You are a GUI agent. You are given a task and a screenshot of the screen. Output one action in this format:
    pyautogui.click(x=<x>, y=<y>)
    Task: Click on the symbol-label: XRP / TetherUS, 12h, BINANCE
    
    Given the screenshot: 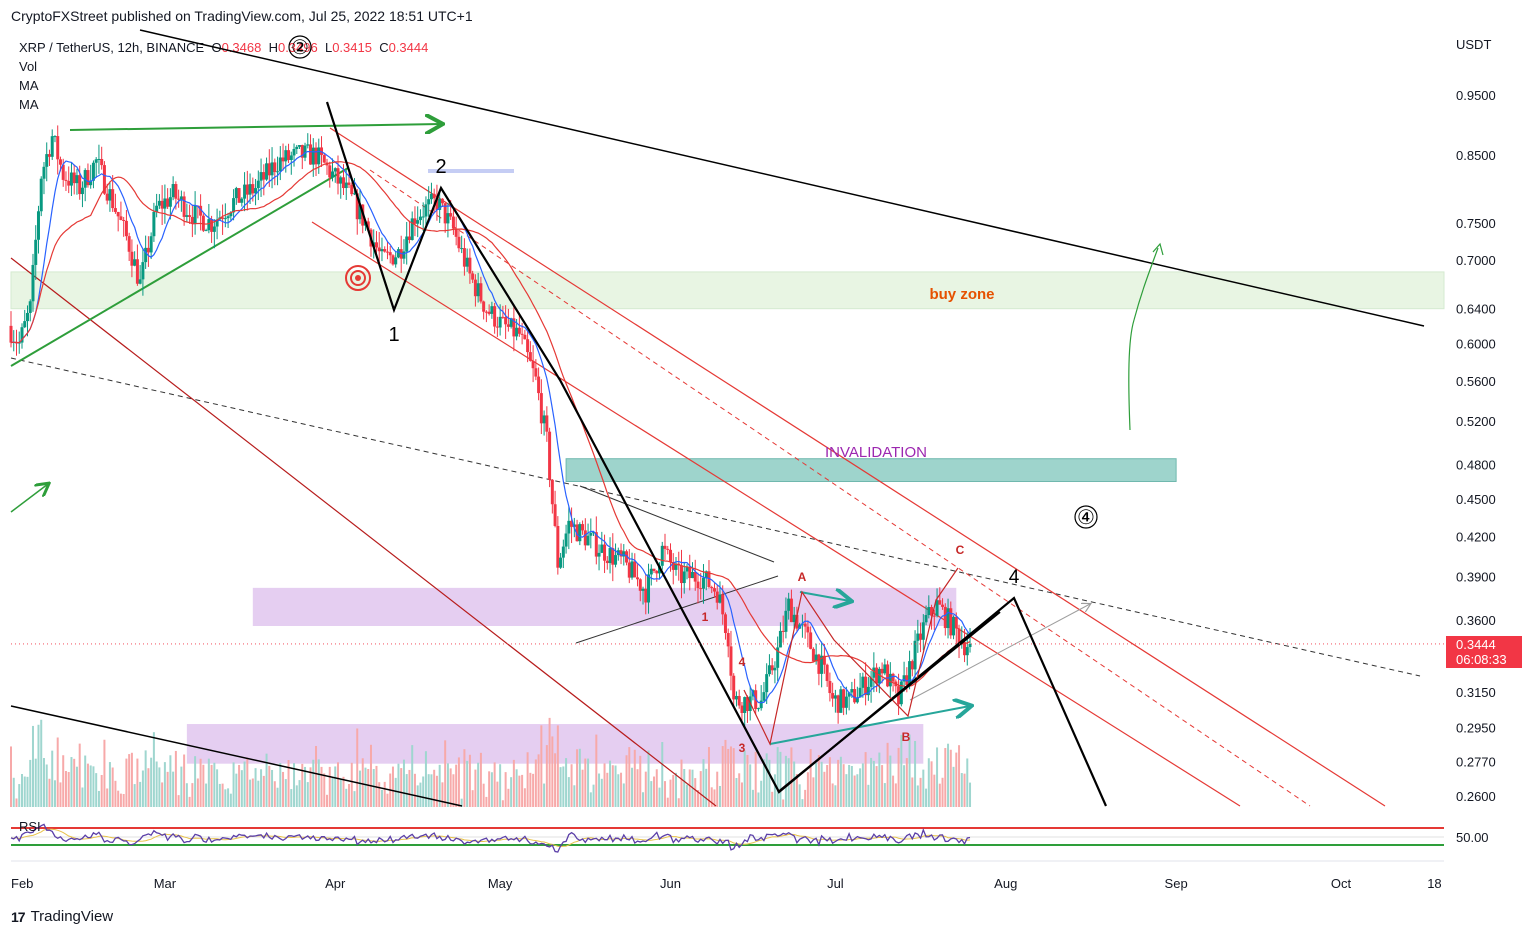 What is the action you would take?
    pyautogui.click(x=112, y=47)
    